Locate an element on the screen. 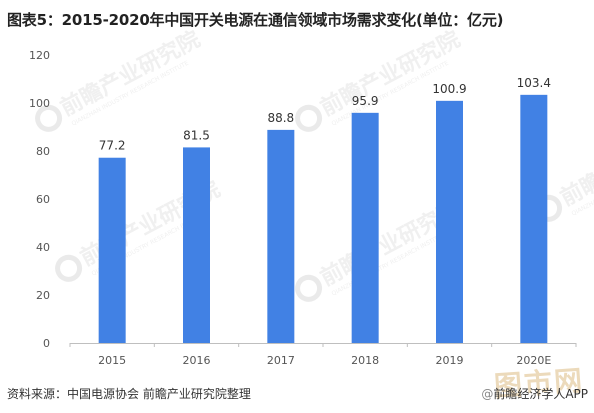  x-tick-label: 2020E is located at coordinates (533, 360).